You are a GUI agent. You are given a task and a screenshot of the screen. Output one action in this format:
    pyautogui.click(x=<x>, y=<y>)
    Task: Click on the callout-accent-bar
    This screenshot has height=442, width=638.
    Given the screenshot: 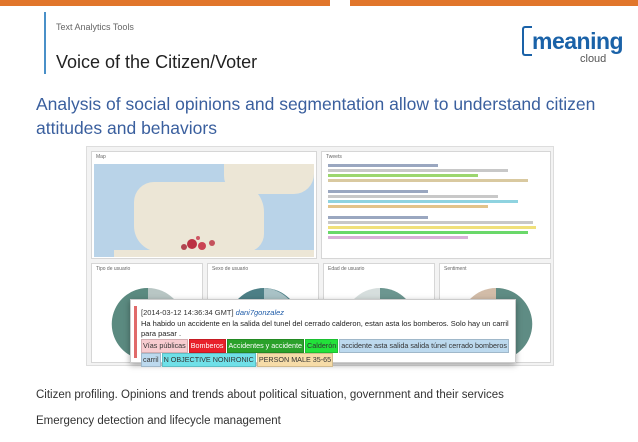 What is the action you would take?
    pyautogui.click(x=135, y=332)
    